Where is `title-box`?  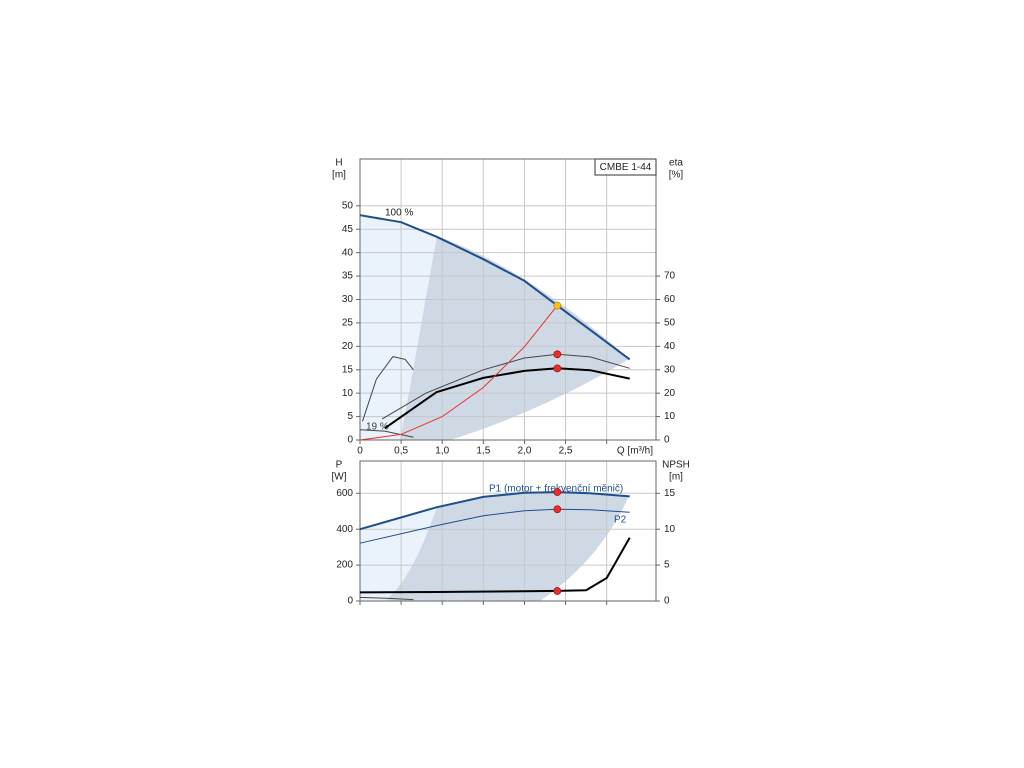 title-box is located at coordinates (625, 167).